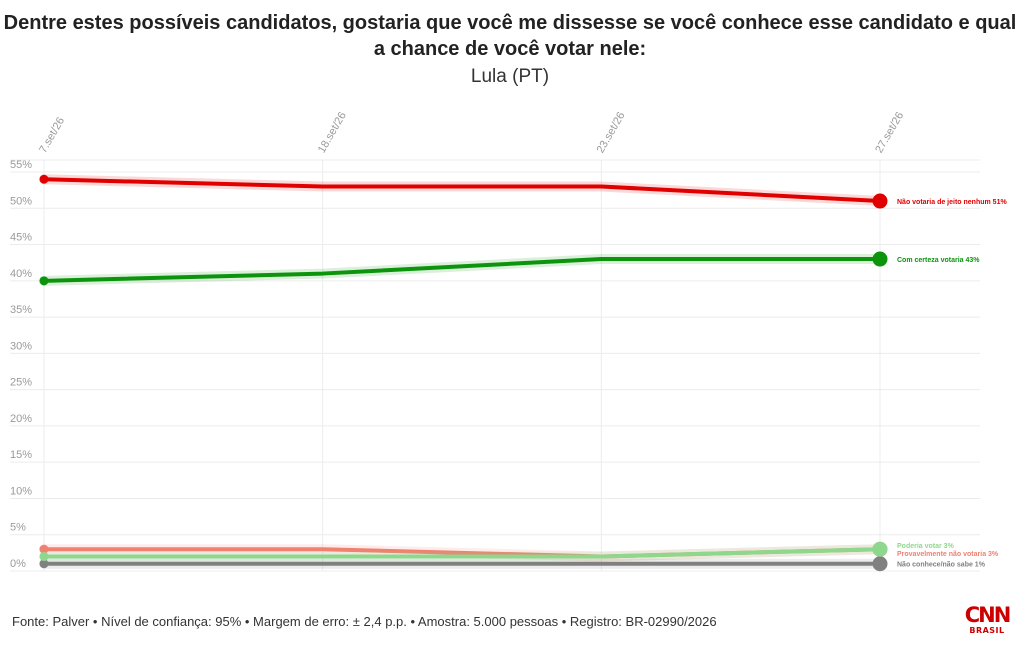 This screenshot has width=1020, height=650. What do you see at coordinates (332, 132) in the screenshot?
I see `x-tick-label: 18.set/26` at bounding box center [332, 132].